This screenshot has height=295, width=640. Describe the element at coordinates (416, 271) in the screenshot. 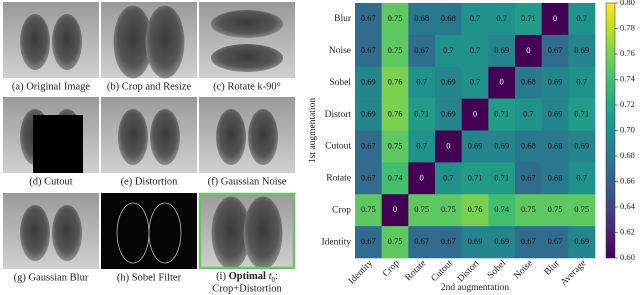

I see `x-tick-label: Rotate` at that location.